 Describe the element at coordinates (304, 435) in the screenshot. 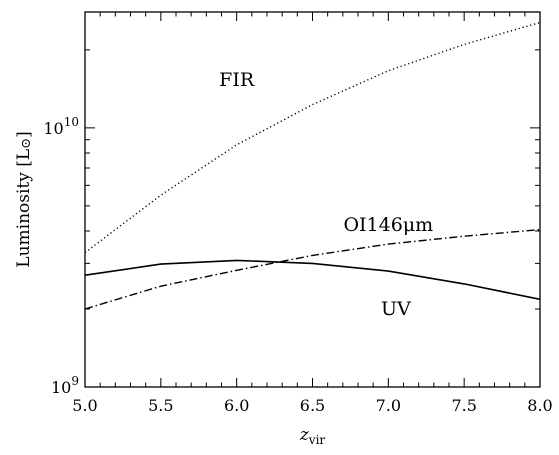

I see `x-axis-title-main: z` at that location.